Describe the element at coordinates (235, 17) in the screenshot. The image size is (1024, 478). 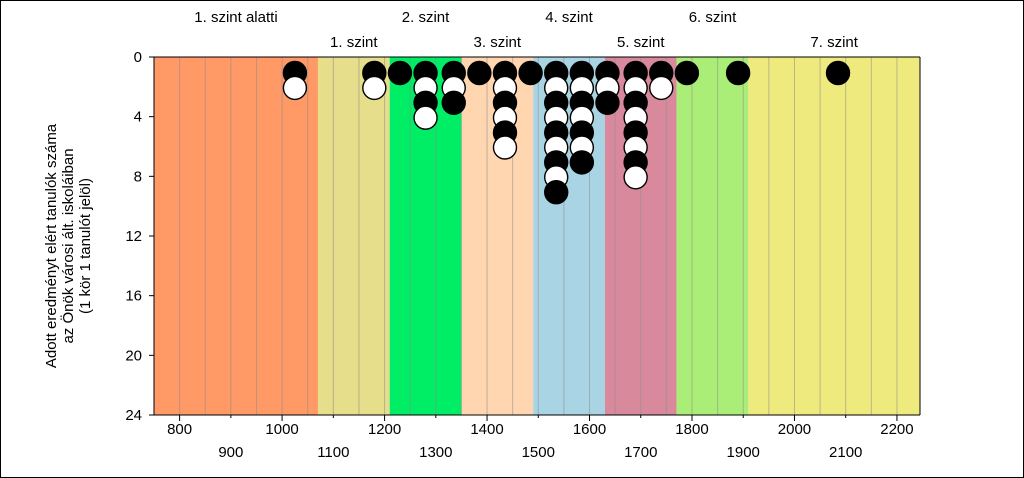
I see `level-label-1: 1. szint alatti` at that location.